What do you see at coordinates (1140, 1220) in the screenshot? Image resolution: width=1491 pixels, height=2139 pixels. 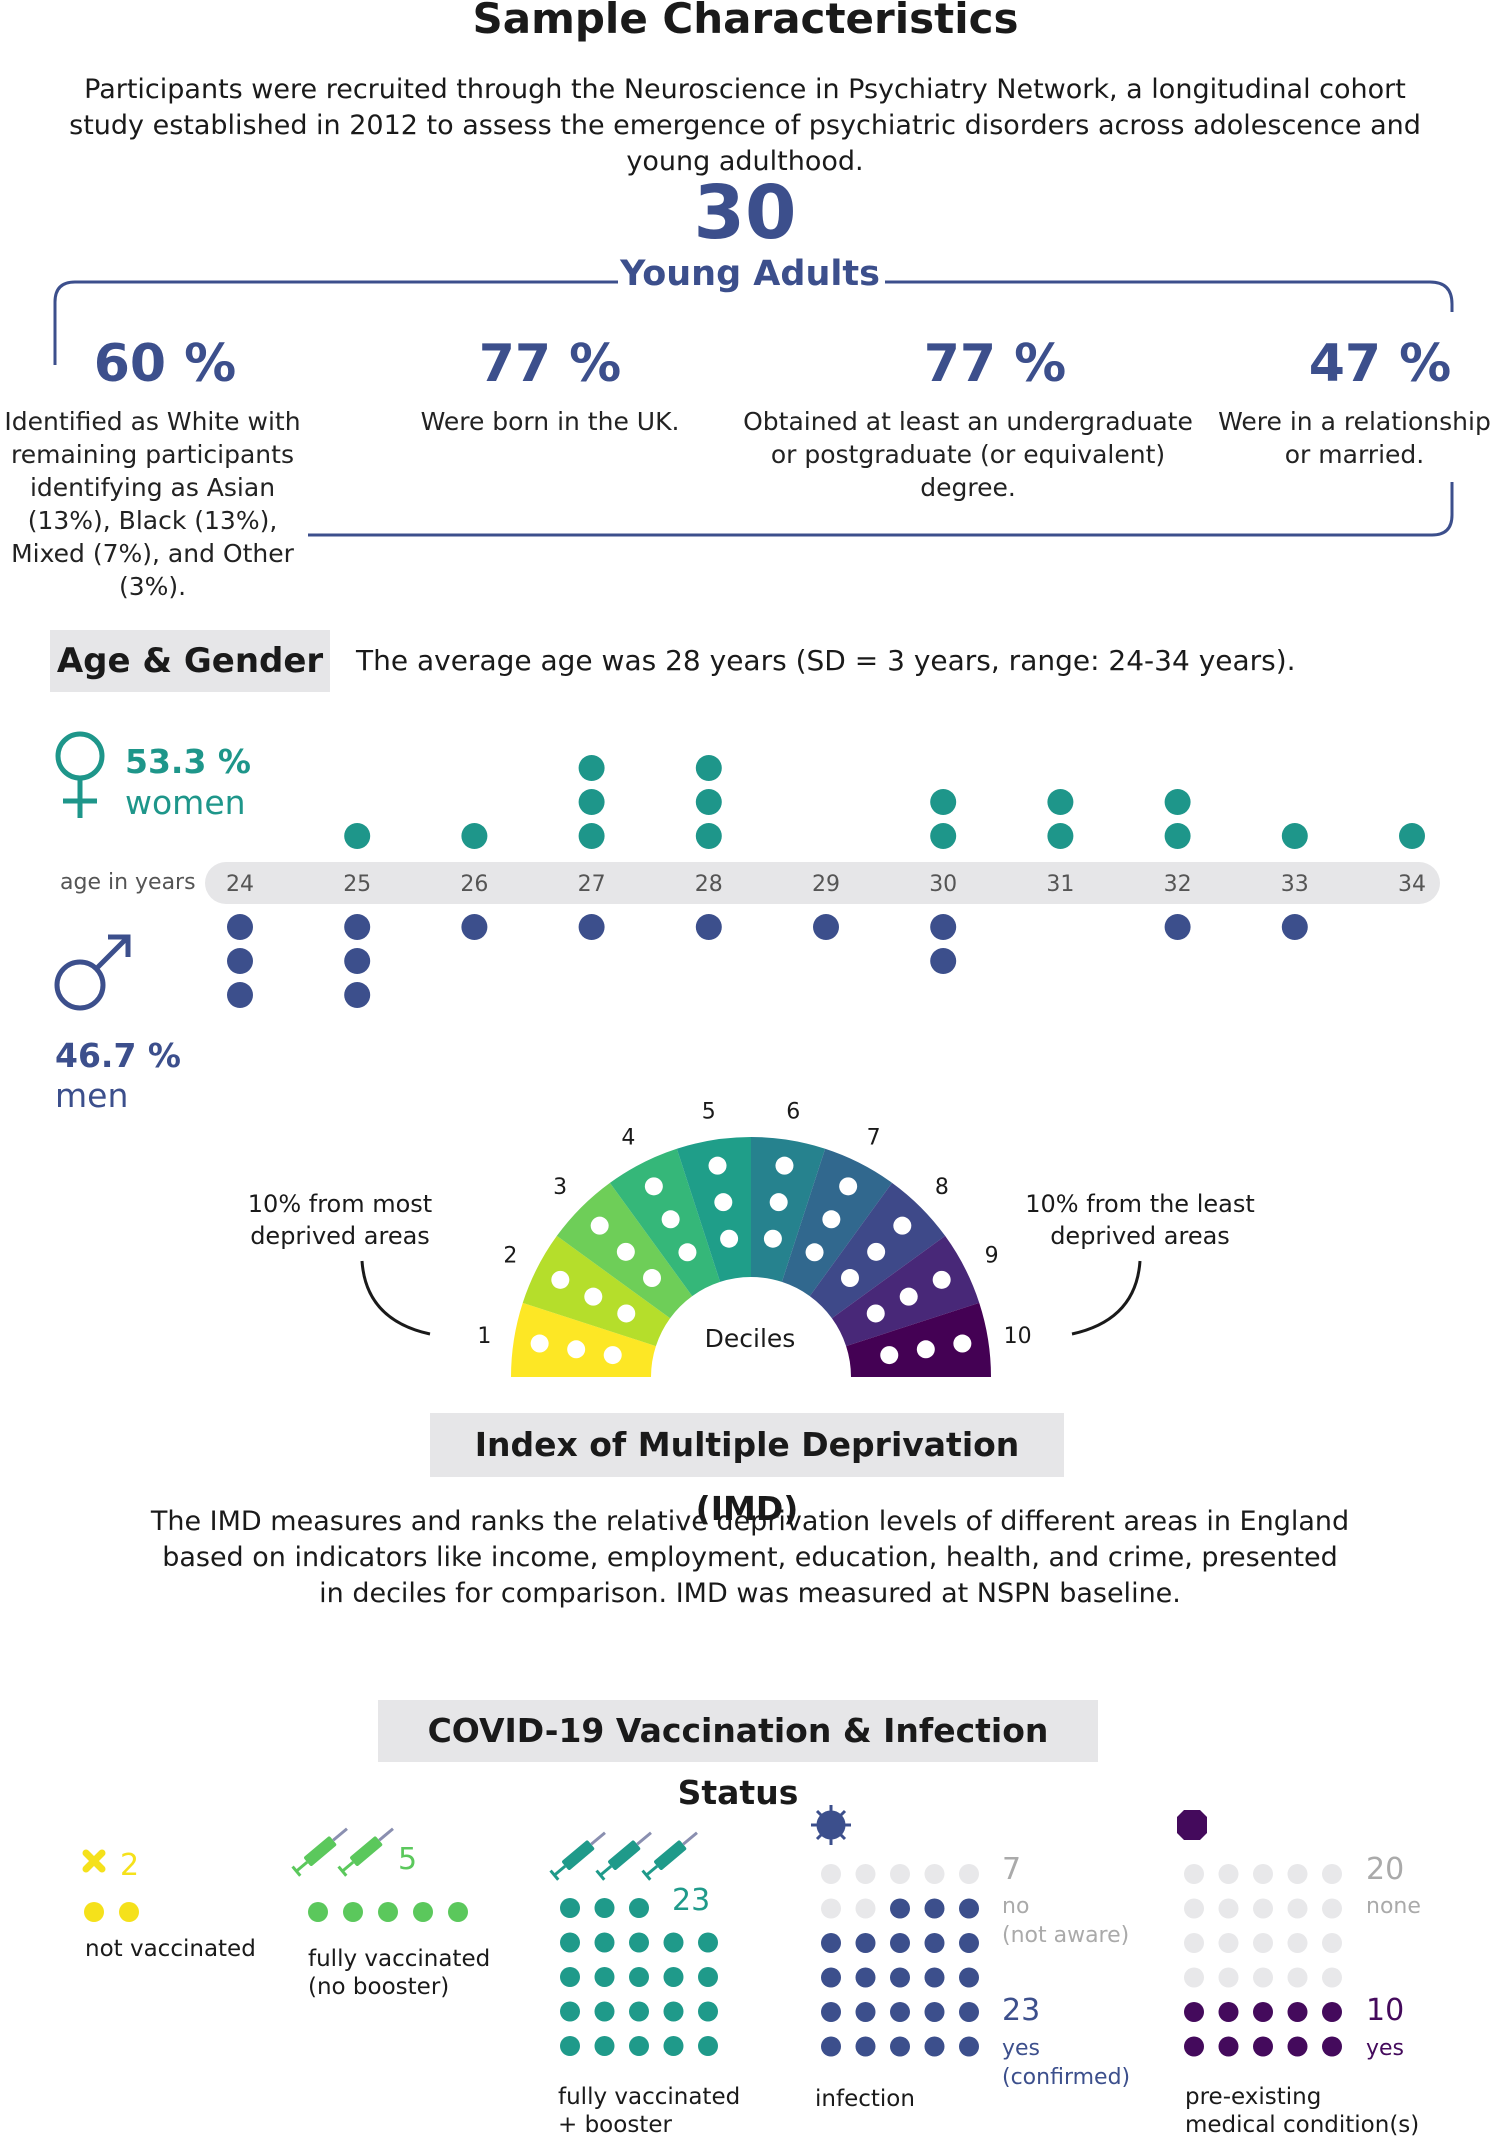 I see `imd-right-note: 10% from the least deprived areas` at bounding box center [1140, 1220].